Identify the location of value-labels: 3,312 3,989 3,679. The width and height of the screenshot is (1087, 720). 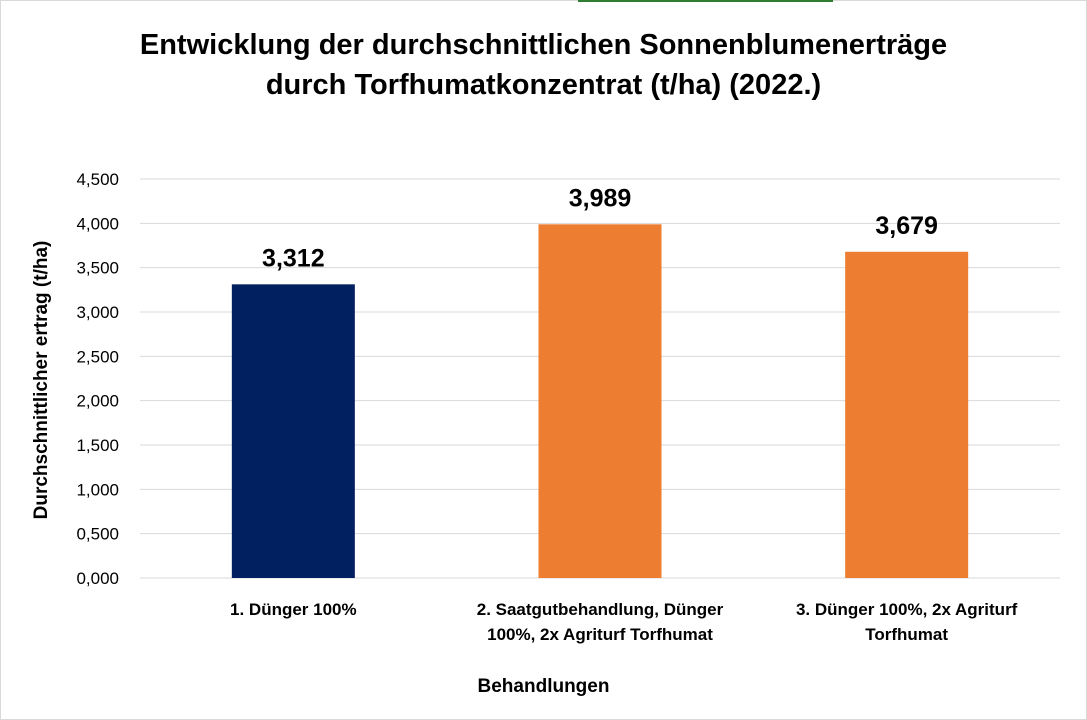
(600, 228).